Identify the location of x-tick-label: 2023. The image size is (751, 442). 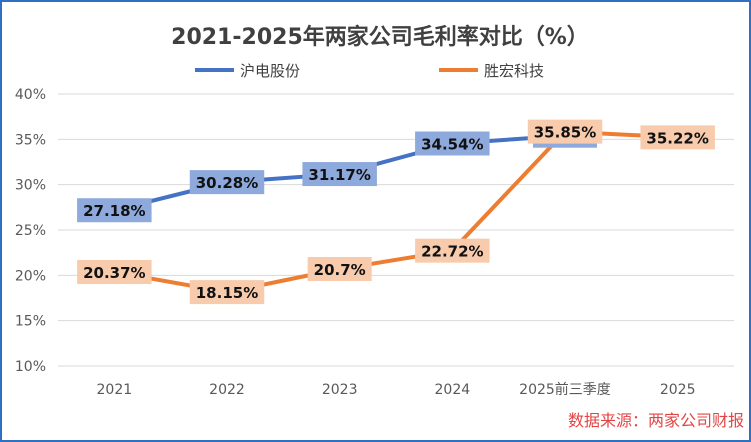
(340, 390).